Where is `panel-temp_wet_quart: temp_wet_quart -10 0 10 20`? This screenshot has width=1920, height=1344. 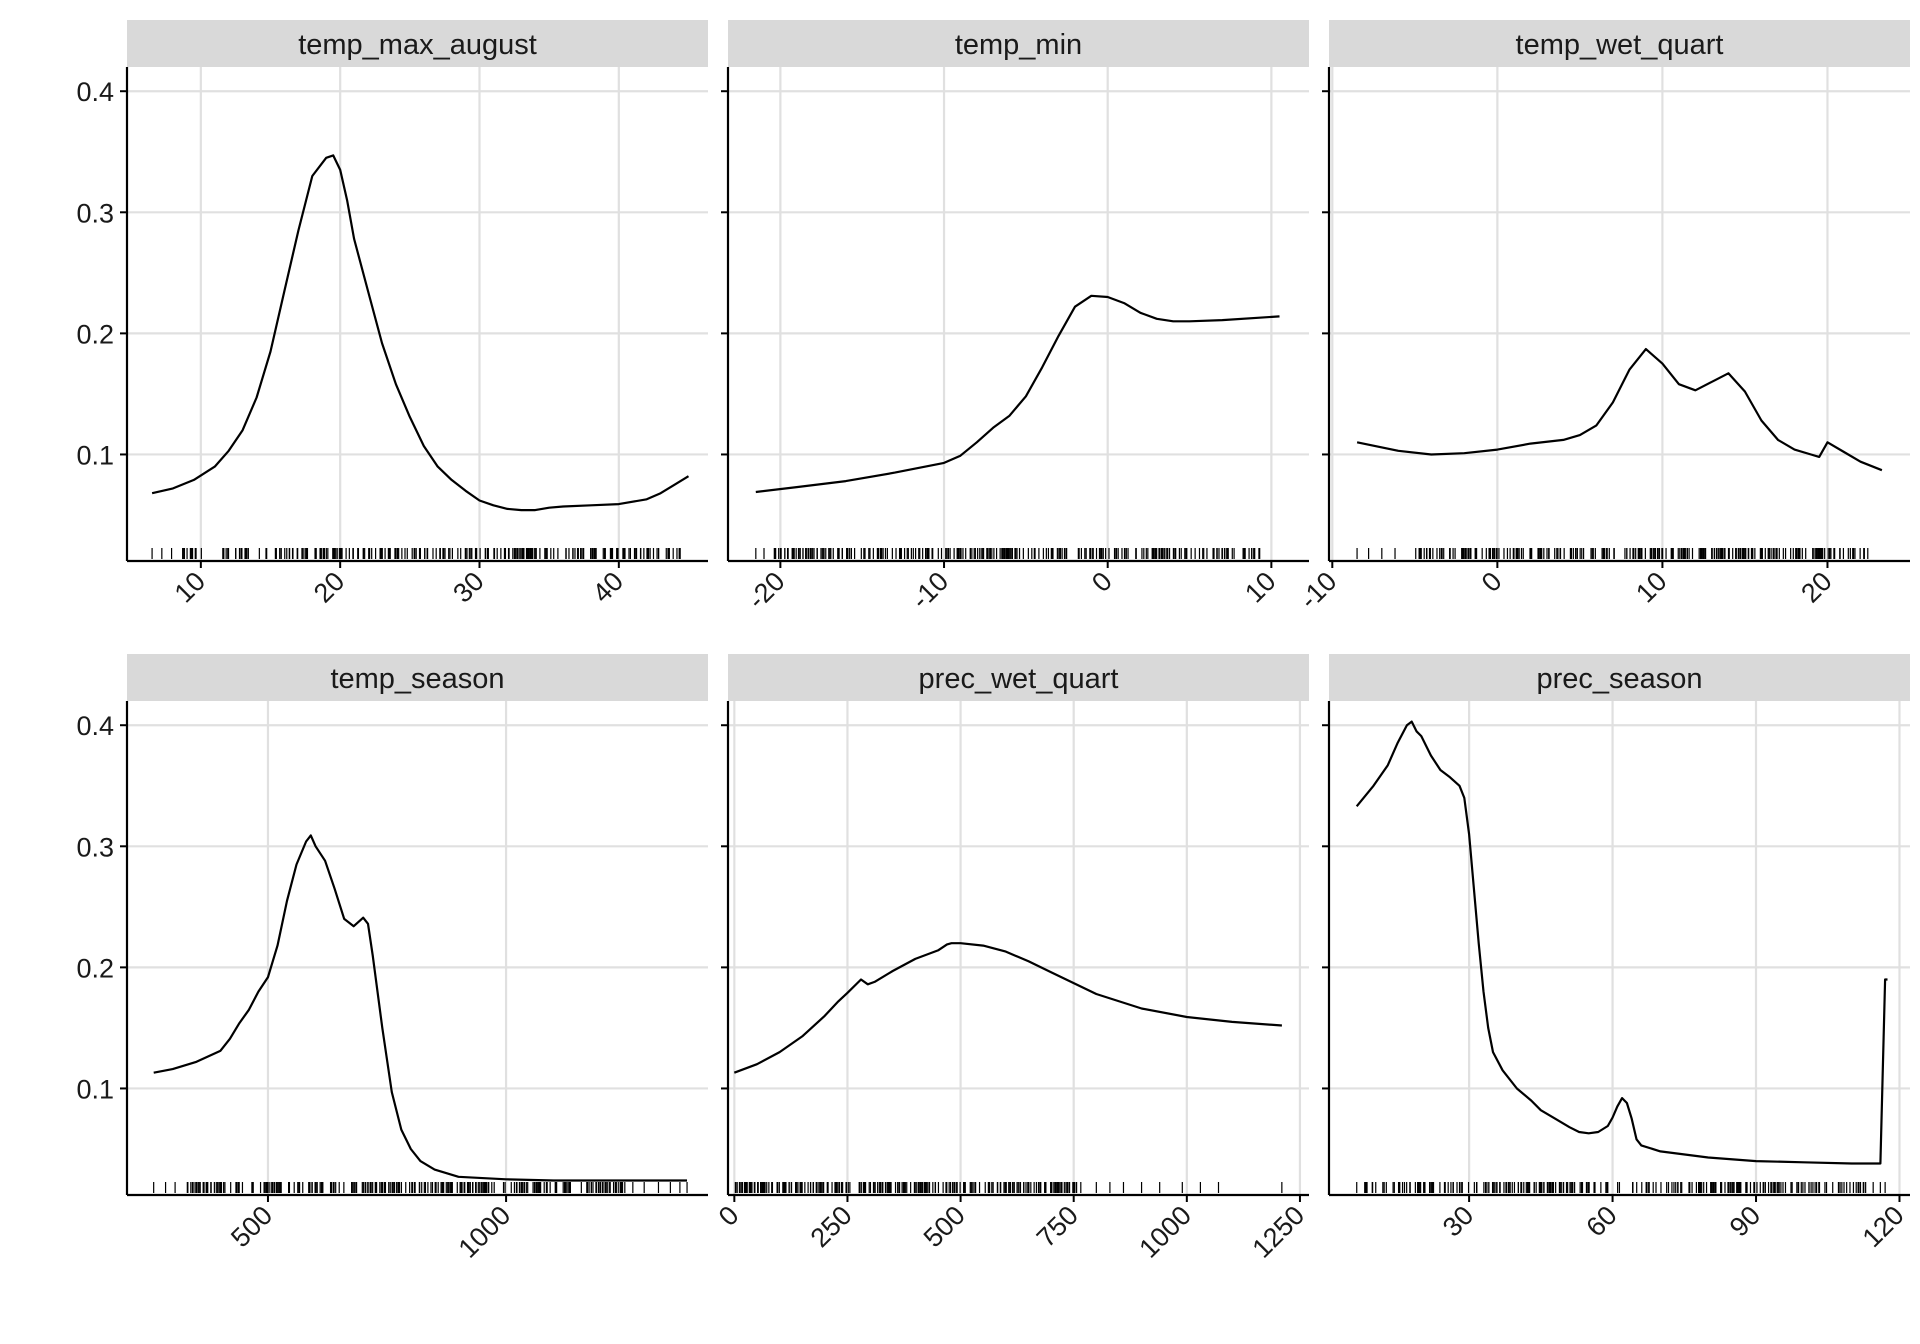
panel-temp_wet_quart: temp_wet_quart -10 0 10 20 is located at coordinates (1602, 317).